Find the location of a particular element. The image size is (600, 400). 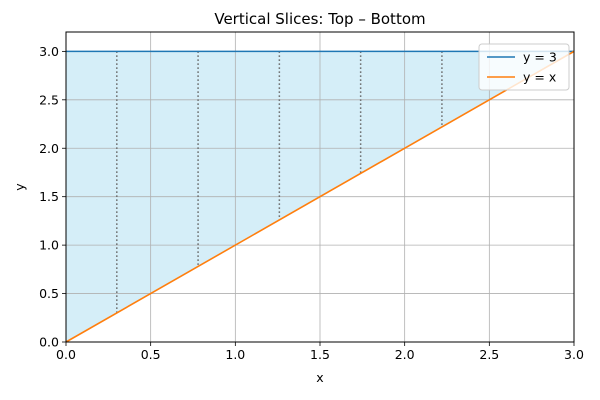

y-axis-label: y is located at coordinates (19, 187).